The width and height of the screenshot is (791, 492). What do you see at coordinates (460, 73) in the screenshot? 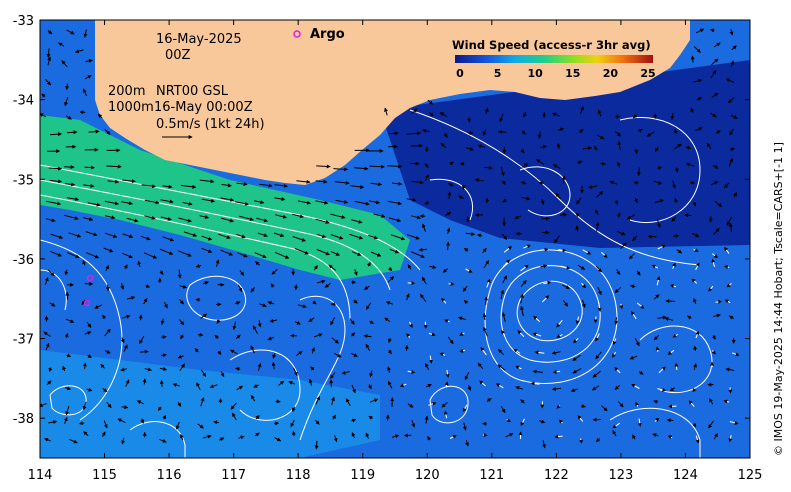
I see `legend-tick-label: 0` at bounding box center [460, 73].